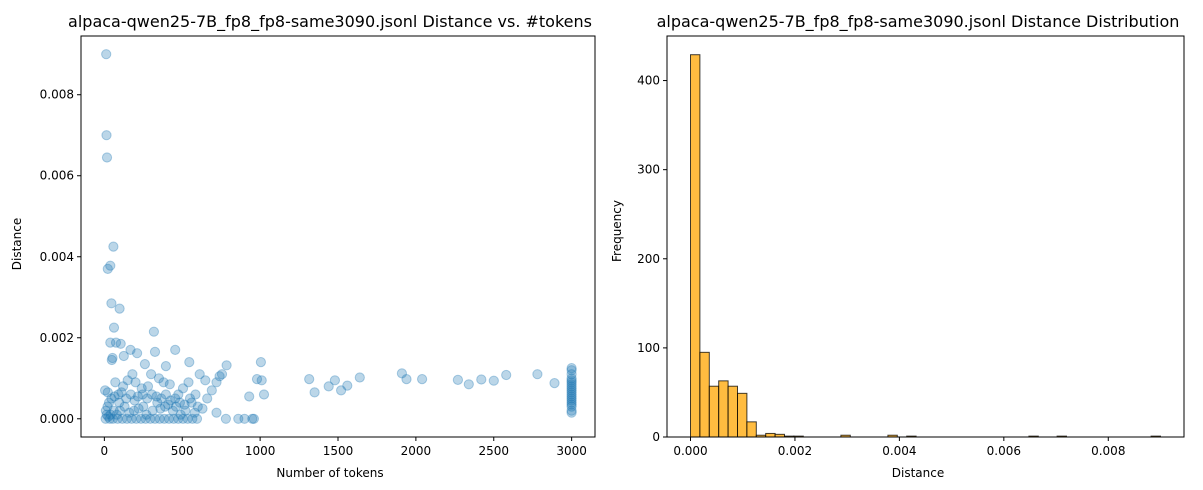  What do you see at coordinates (918, 473) in the screenshot?
I see `histogram-x-axis-label: Distance` at bounding box center [918, 473].